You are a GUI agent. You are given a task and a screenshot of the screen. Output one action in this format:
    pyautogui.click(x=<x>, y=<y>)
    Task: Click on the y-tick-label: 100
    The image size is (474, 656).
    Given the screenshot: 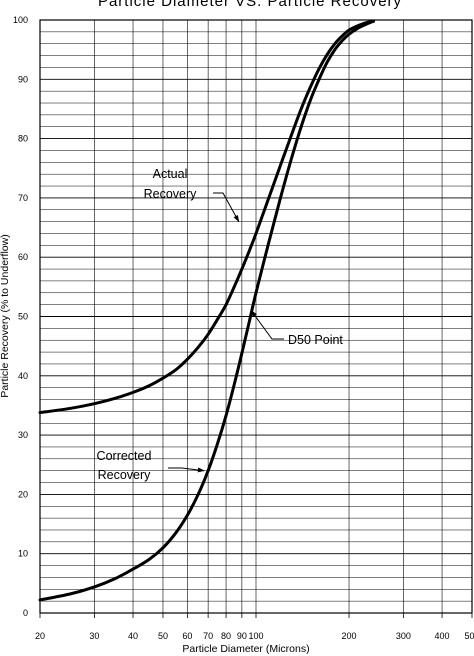 What is the action you would take?
    pyautogui.click(x=20, y=20)
    